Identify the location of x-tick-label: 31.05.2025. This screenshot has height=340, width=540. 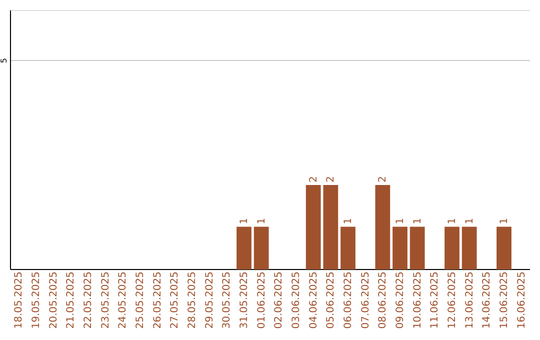
(244, 300).